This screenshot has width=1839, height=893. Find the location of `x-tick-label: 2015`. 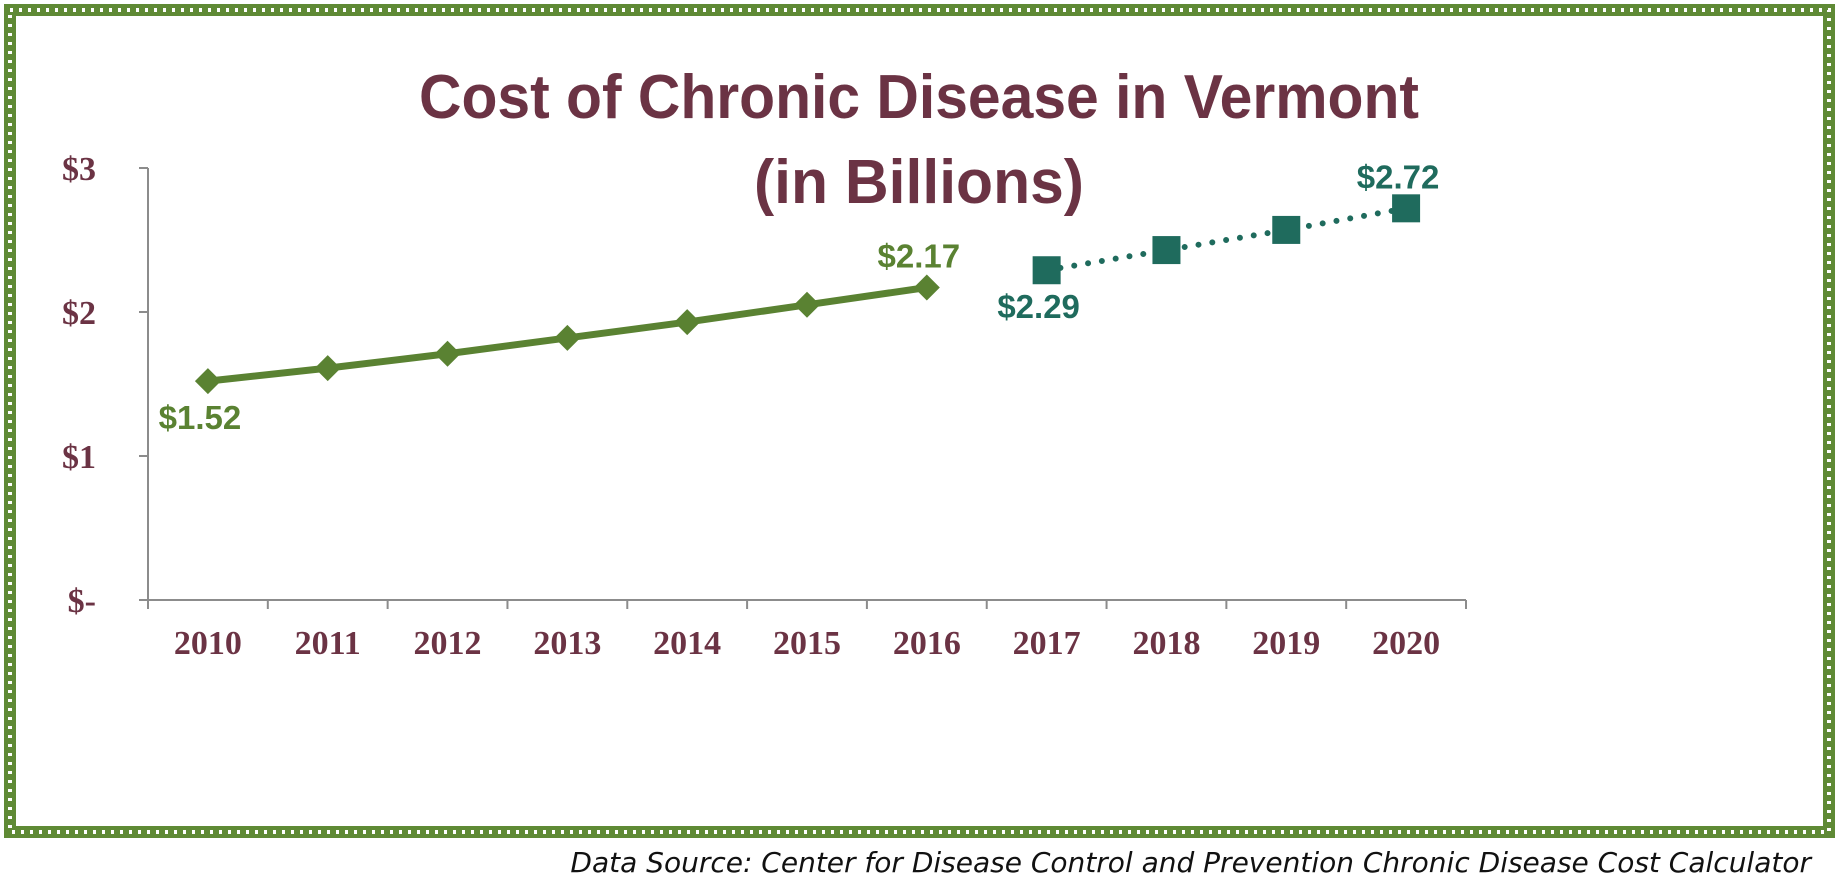

x-tick-label: 2015 is located at coordinates (807, 643).